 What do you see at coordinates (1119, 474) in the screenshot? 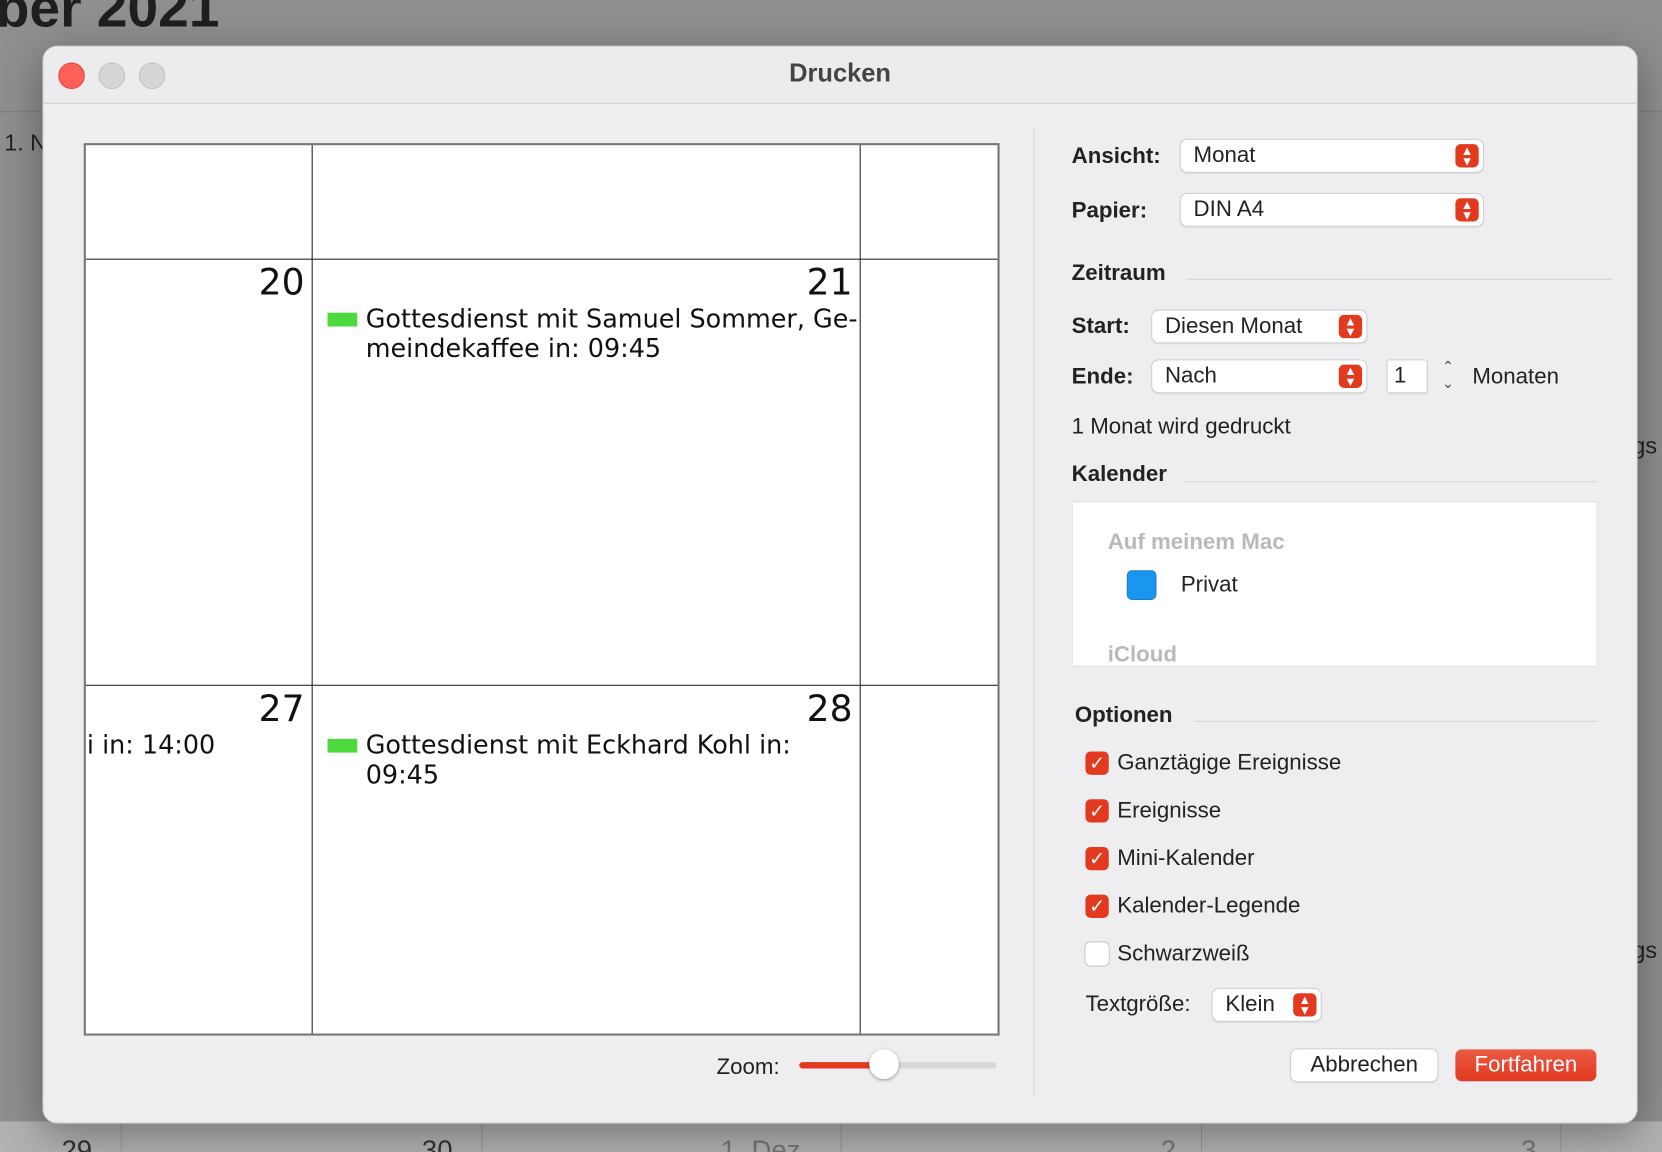
I see `calendars-heading: Kalender` at bounding box center [1119, 474].